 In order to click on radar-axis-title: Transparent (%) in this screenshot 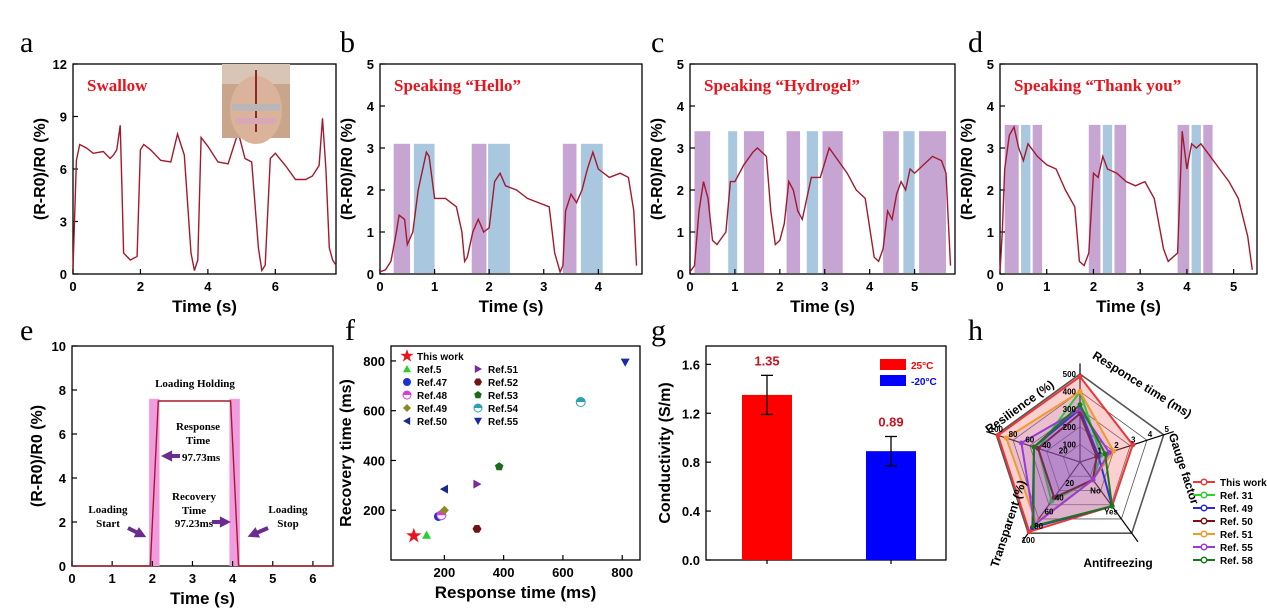, I will do `click(1008, 523)`.